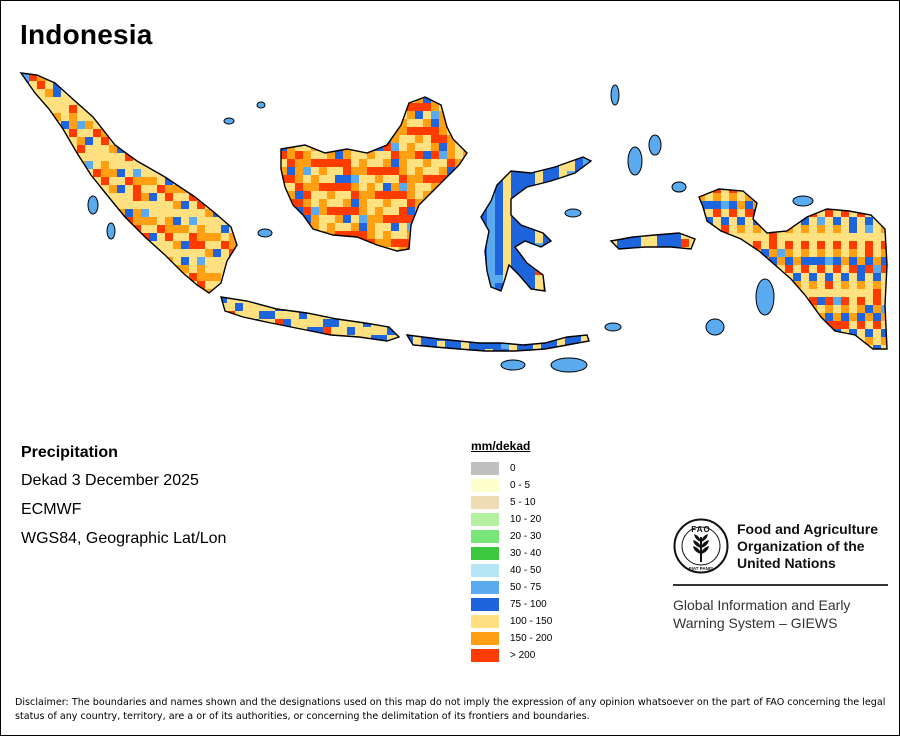 Image resolution: width=900 pixels, height=736 pixels. What do you see at coordinates (715, 327) in the screenshot?
I see `island-shape` at bounding box center [715, 327].